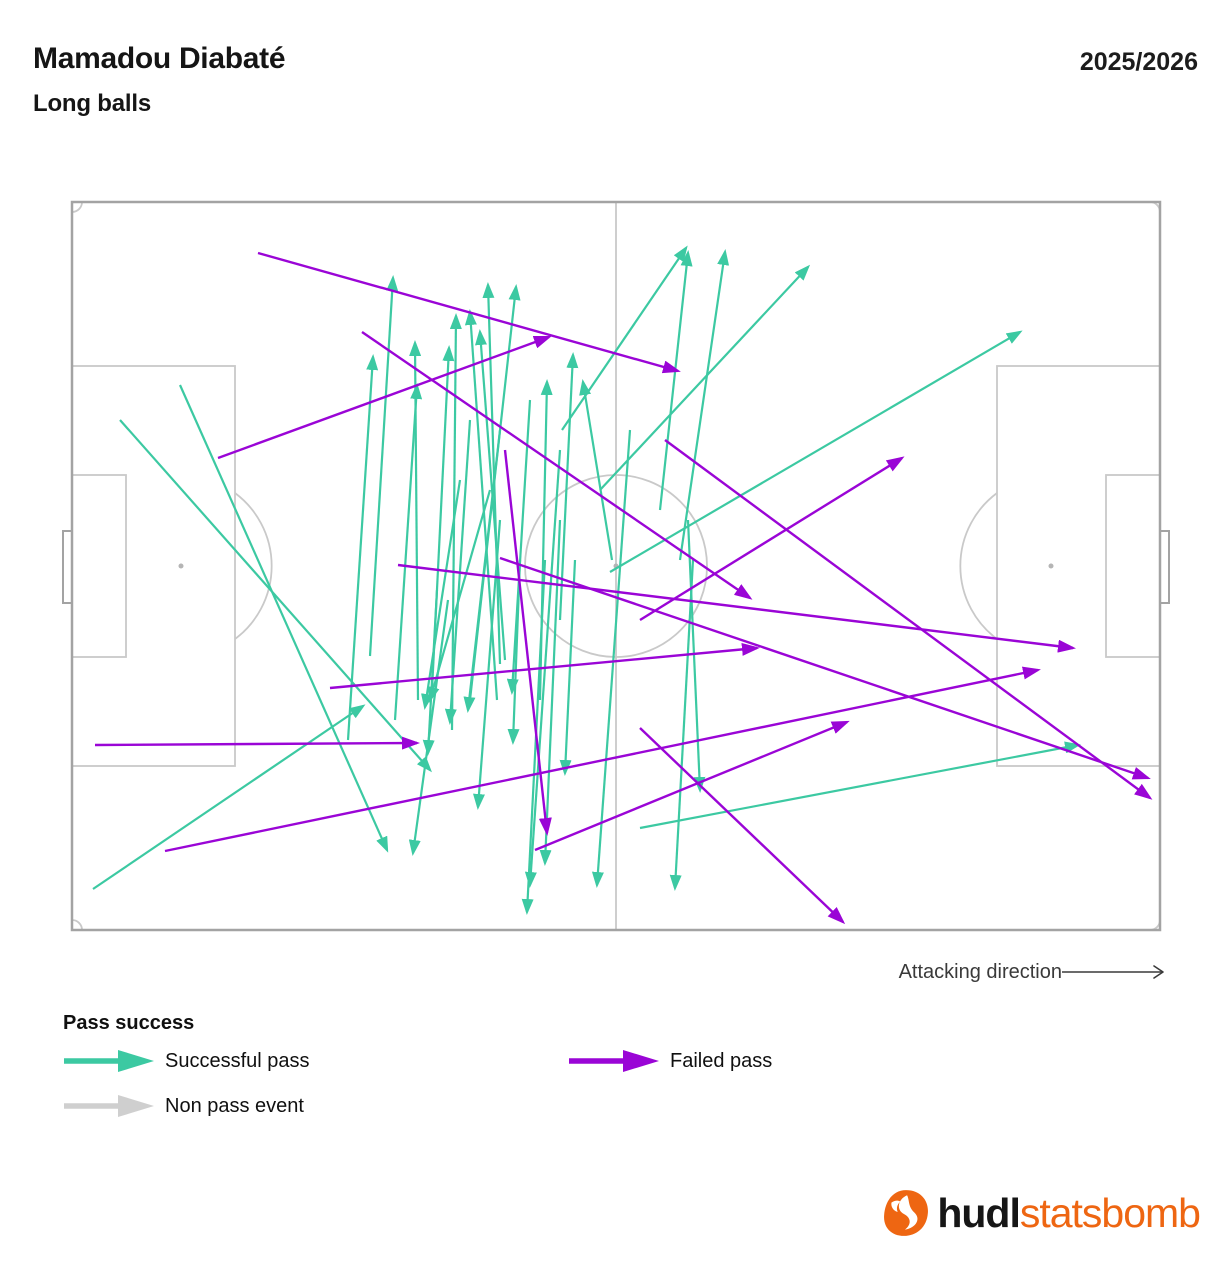 Image resolution: width=1232 pixels, height=1266 pixels. I want to click on legend-label: Successful pass, so click(237, 1060).